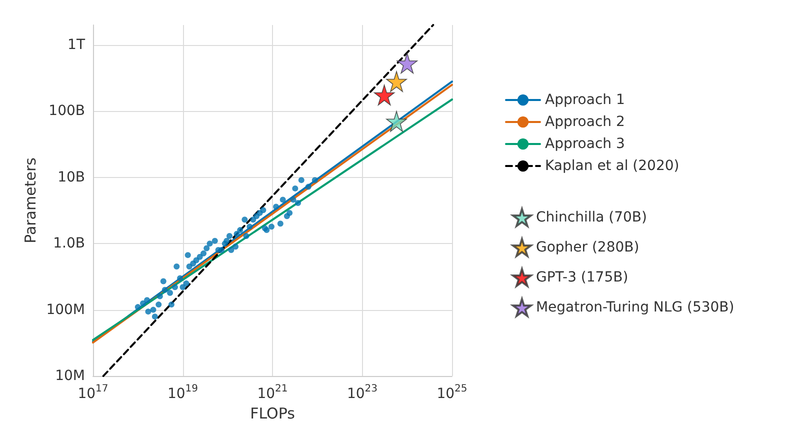 The image size is (797, 440). What do you see at coordinates (612, 166) in the screenshot?
I see `legend-label: Kaplan et al (2020)` at bounding box center [612, 166].